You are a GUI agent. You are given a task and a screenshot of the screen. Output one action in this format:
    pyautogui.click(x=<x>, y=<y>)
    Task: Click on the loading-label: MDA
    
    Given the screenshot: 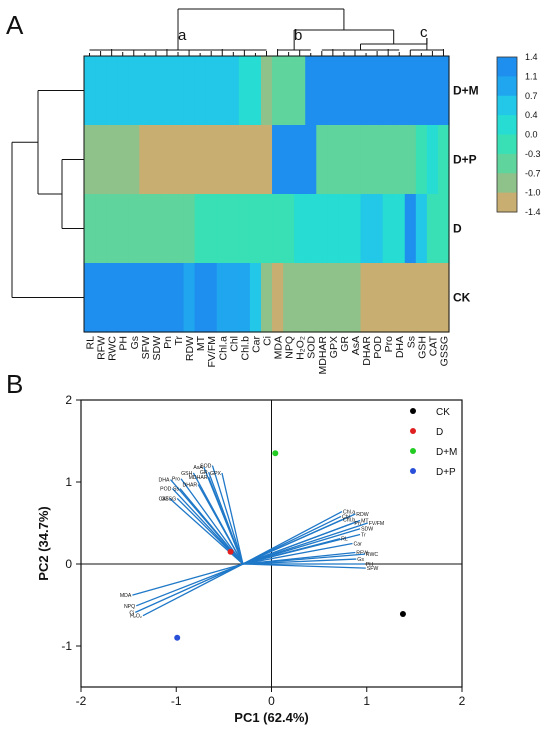 What is the action you would take?
    pyautogui.click(x=126, y=596)
    